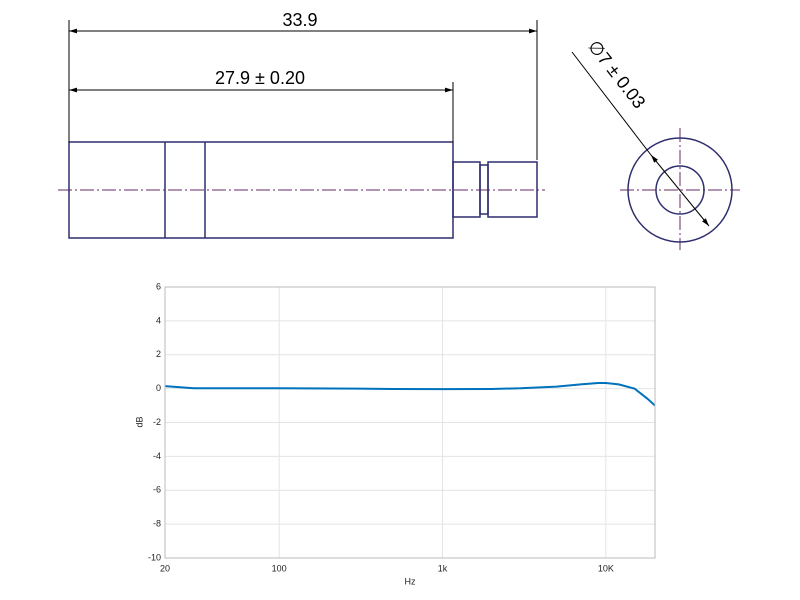  Describe the element at coordinates (410, 581) in the screenshot. I see `x-axis-label: Hz` at that location.